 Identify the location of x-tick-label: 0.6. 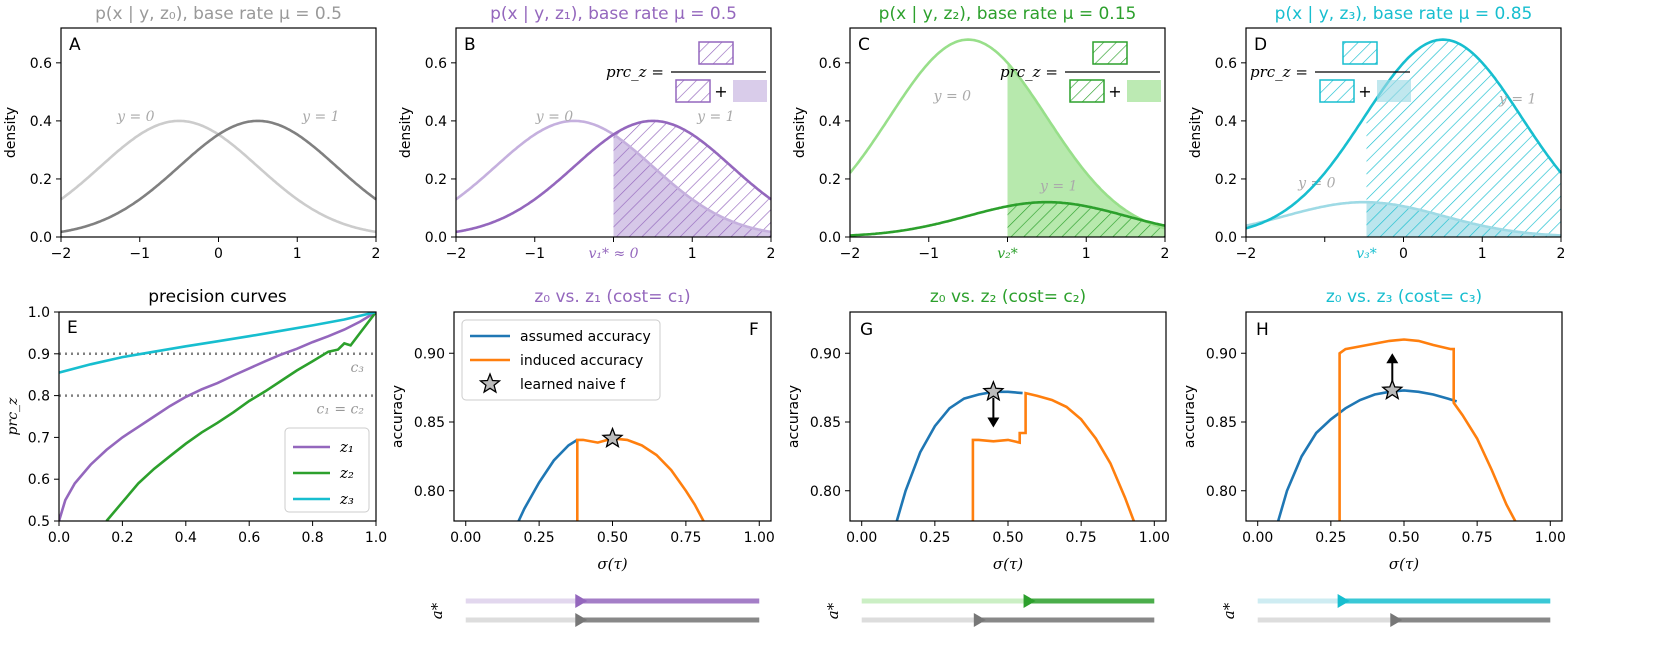
(249, 538).